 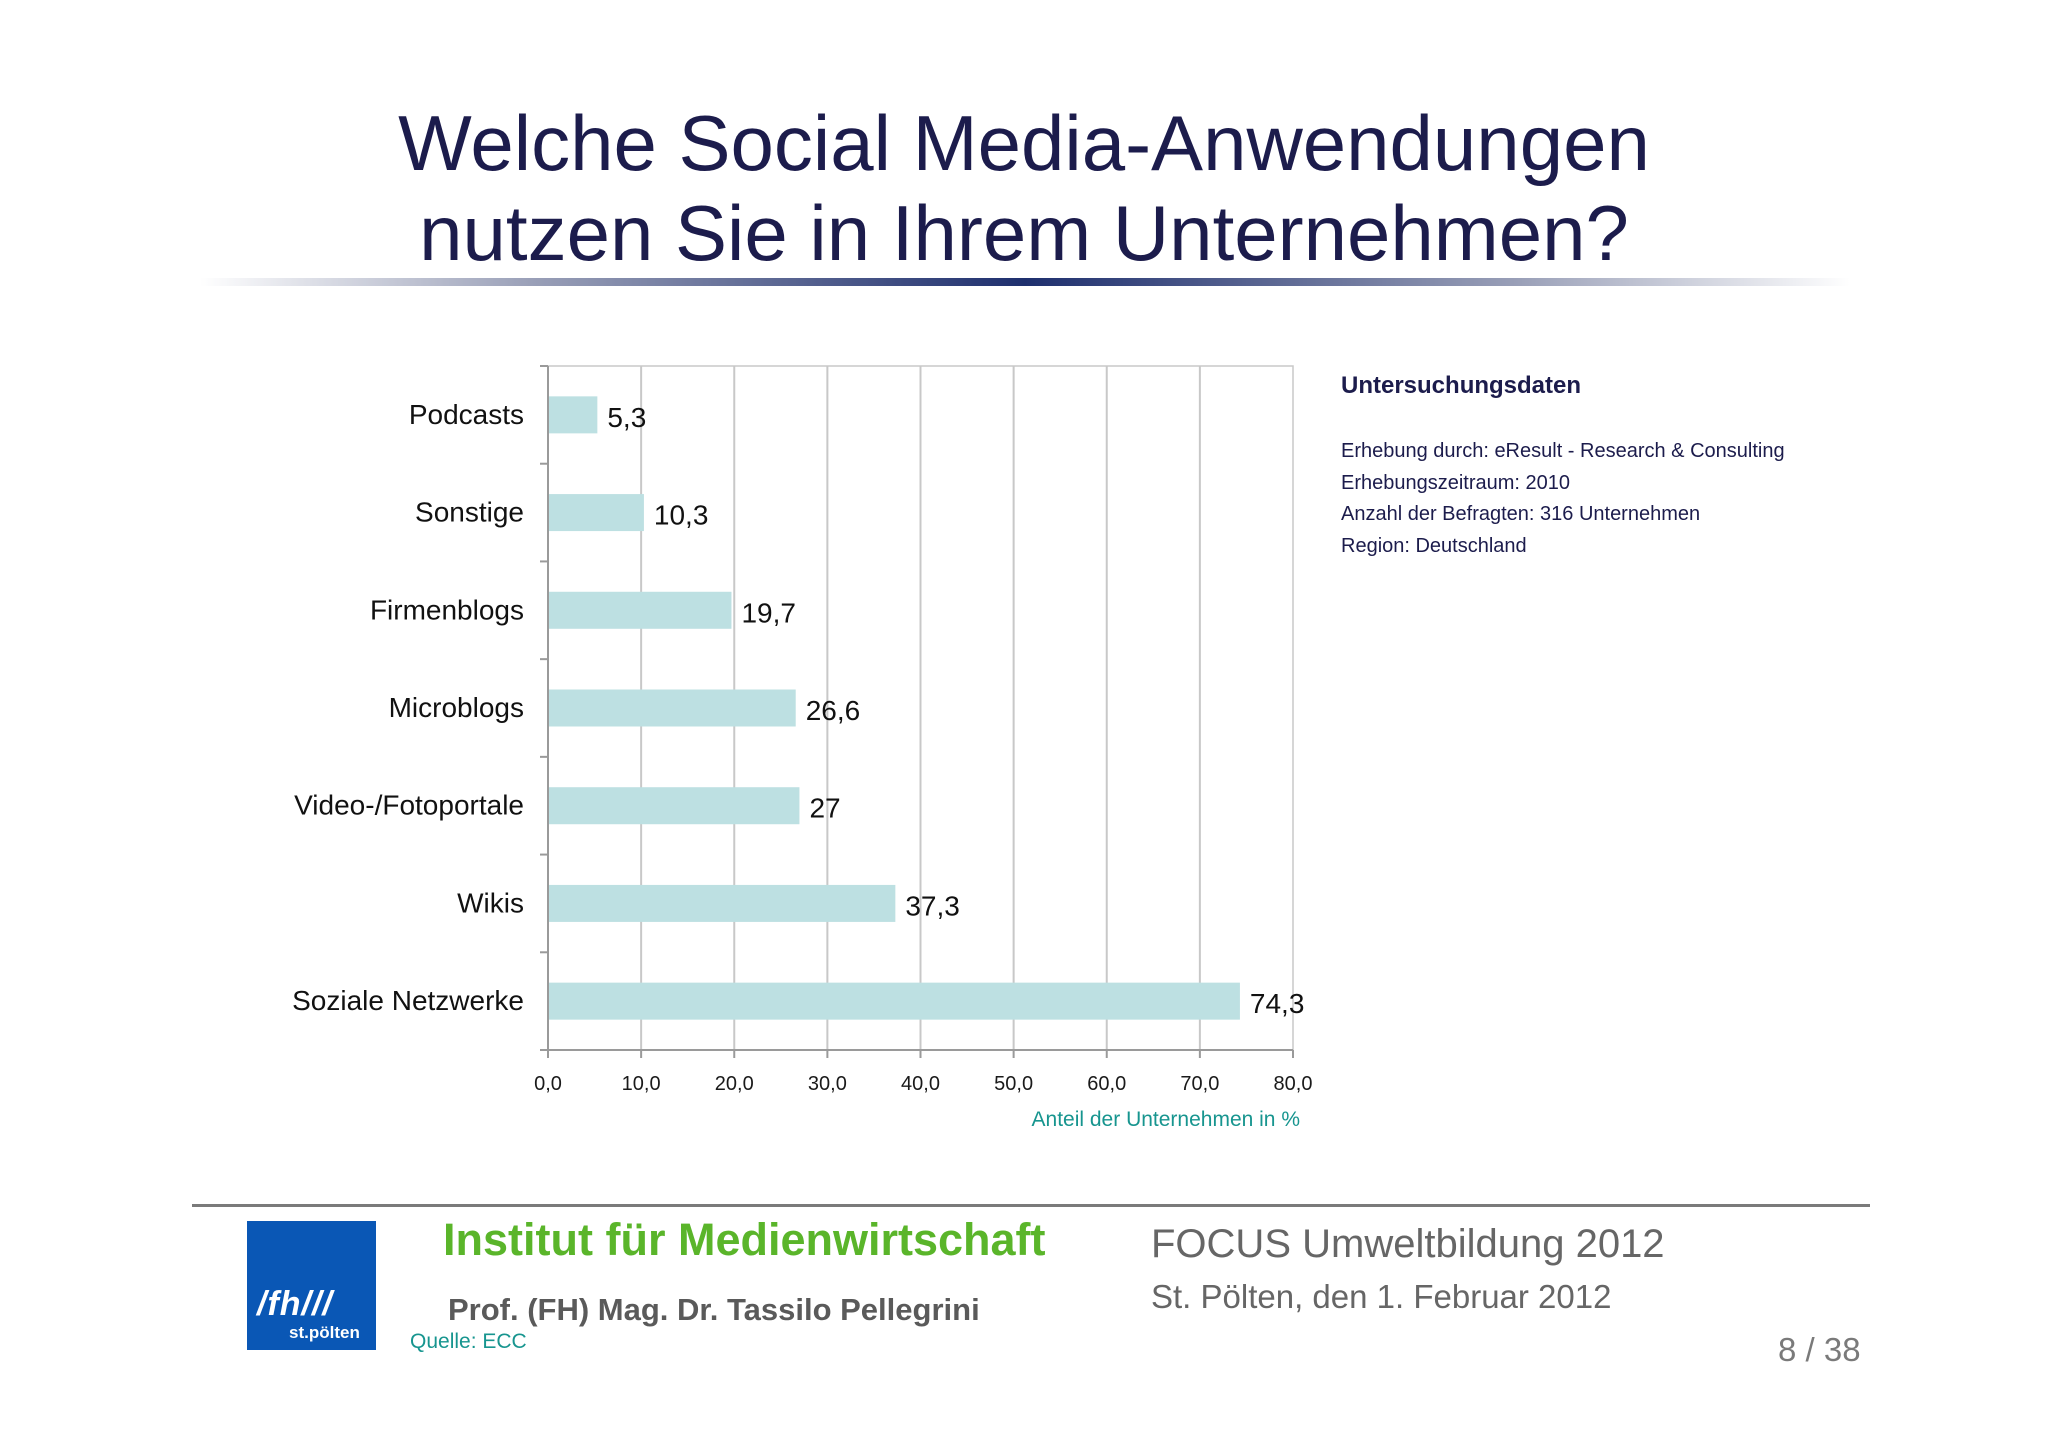 What do you see at coordinates (626, 417) in the screenshot?
I see `value-label: 5,3` at bounding box center [626, 417].